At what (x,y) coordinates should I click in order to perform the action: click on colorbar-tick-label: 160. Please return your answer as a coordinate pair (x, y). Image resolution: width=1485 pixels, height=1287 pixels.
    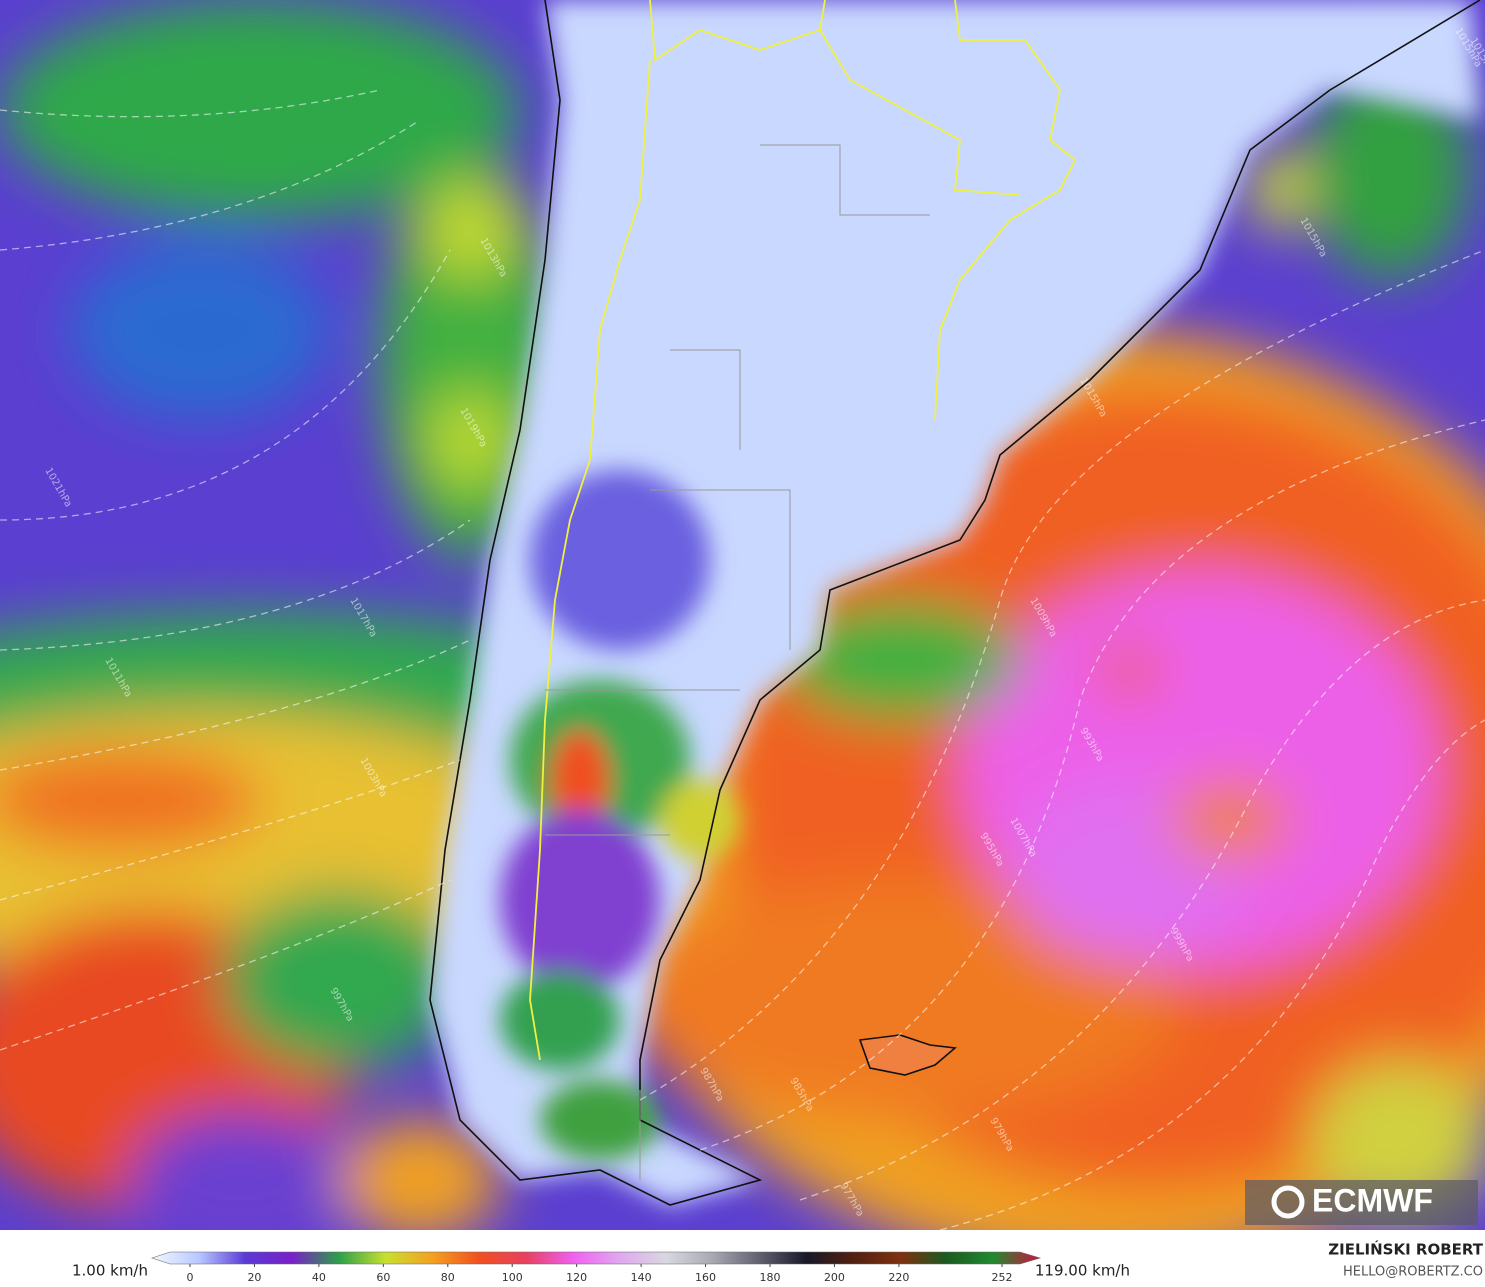
    Looking at the image, I should click on (705, 1277).